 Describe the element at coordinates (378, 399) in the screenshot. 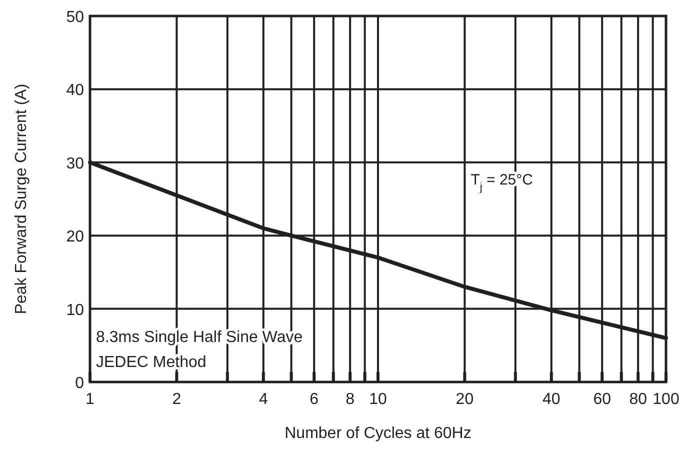

I see `x-tick-label: 10` at that location.